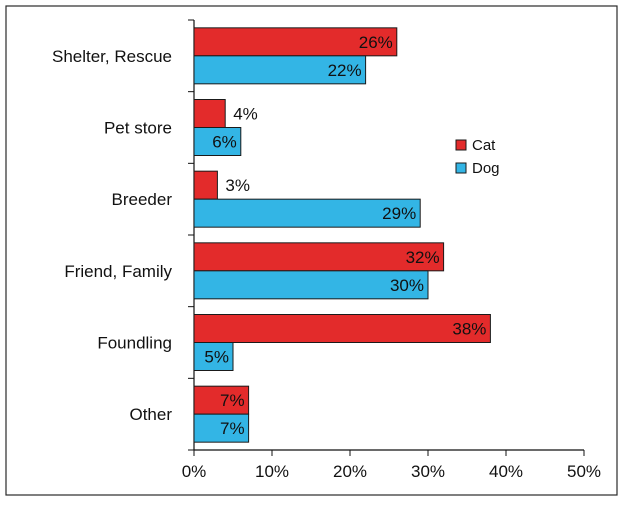 This screenshot has width=623, height=506. I want to click on data-label: 38%, so click(469, 329).